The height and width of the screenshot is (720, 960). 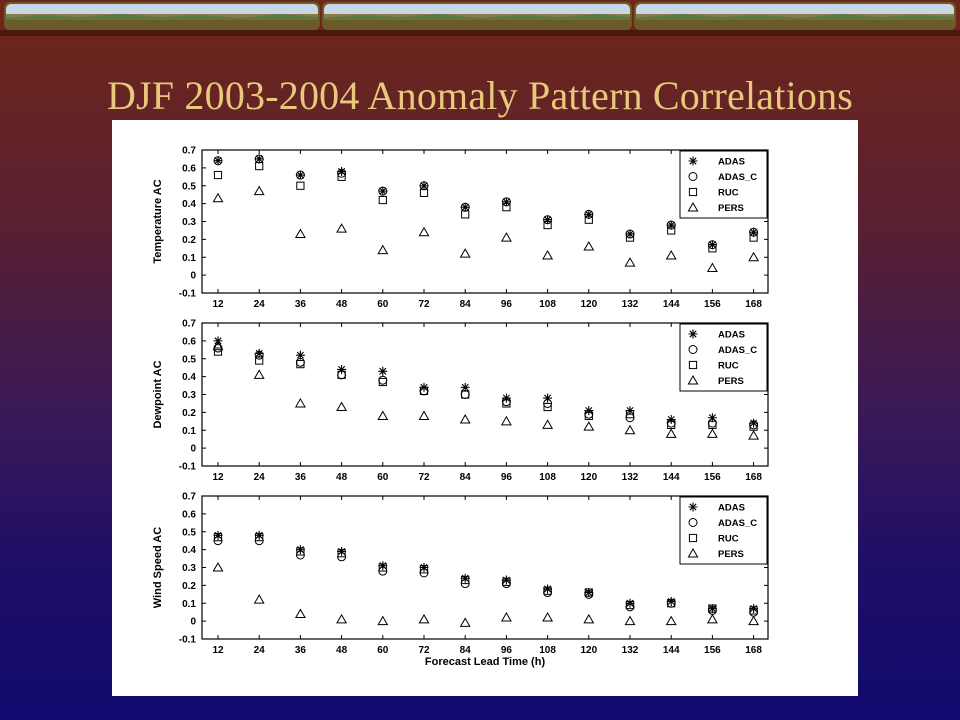 What do you see at coordinates (588, 477) in the screenshot?
I see `x-tick-label: 120` at bounding box center [588, 477].